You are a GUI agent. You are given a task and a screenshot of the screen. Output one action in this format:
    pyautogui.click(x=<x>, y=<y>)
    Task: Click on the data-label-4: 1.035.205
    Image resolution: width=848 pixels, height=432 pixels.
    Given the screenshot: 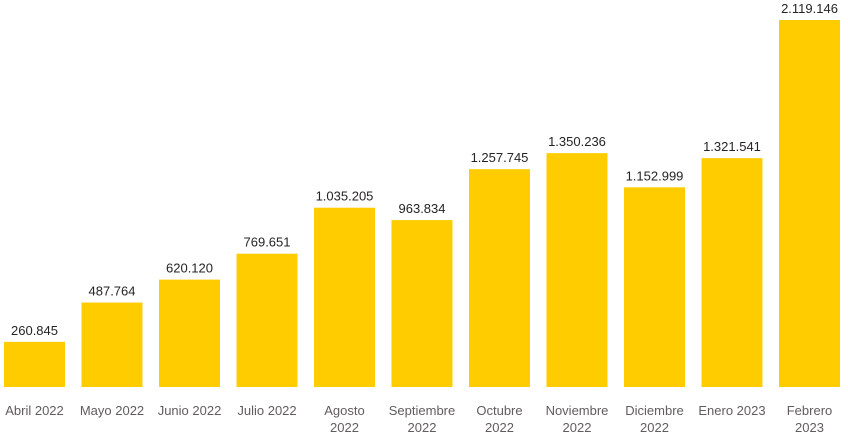 What is the action you would take?
    pyautogui.click(x=345, y=196)
    